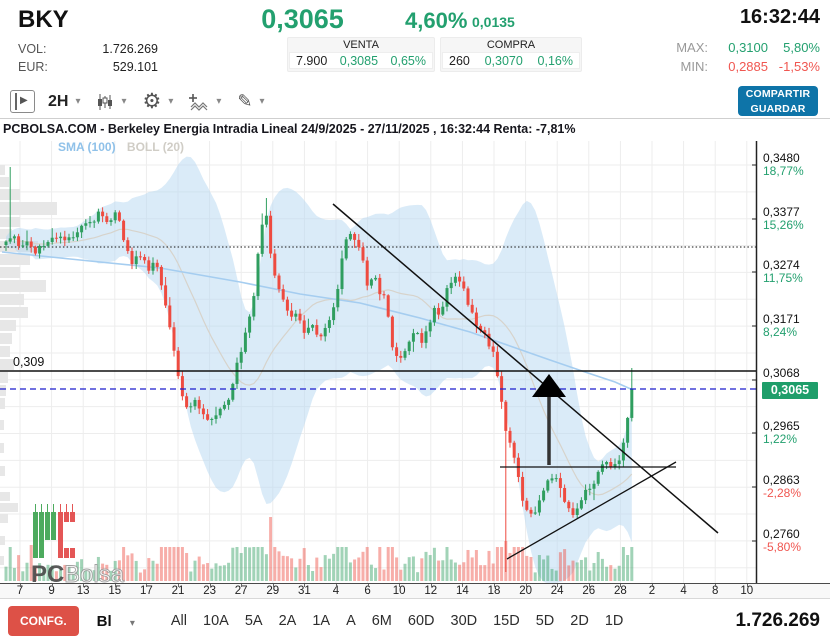  What do you see at coordinates (287, 621) in the screenshot?
I see `range-button-2a: 2A` at bounding box center [287, 621].